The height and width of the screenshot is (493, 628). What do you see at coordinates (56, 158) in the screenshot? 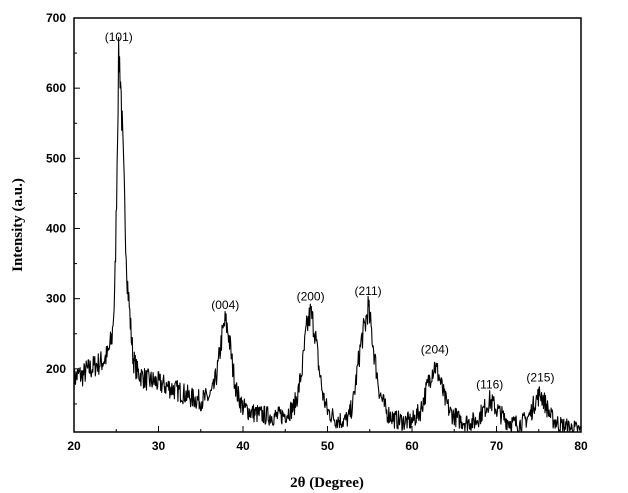
I see `y-tick-label: 500` at bounding box center [56, 158].